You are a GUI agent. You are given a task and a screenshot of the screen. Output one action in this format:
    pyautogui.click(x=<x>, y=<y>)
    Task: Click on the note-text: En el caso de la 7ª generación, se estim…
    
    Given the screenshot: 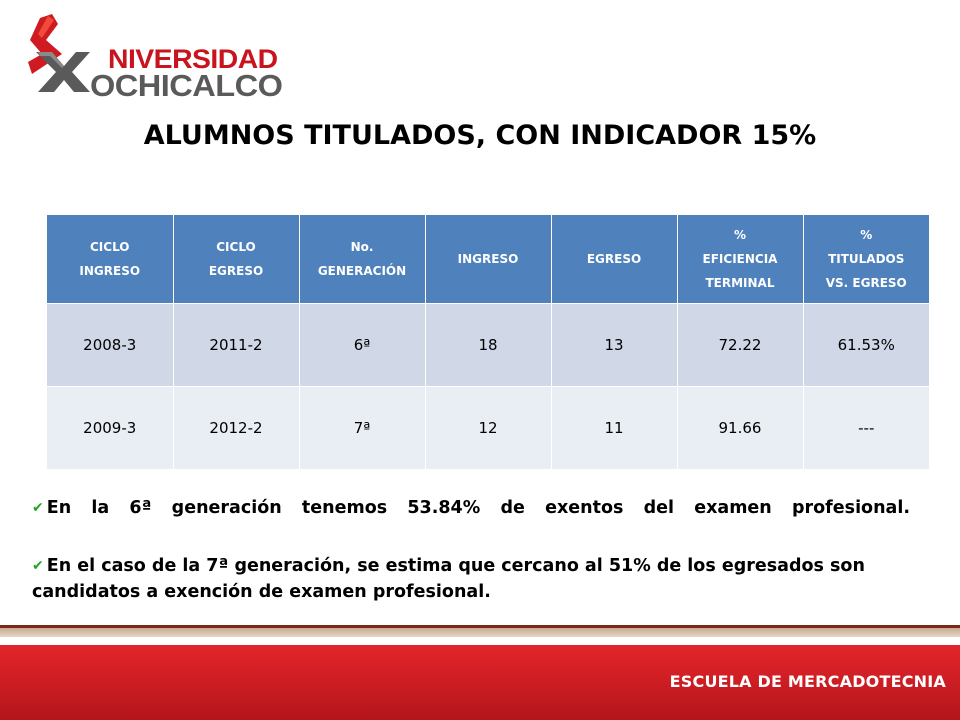 What is the action you would take?
    pyautogui.click(x=448, y=579)
    